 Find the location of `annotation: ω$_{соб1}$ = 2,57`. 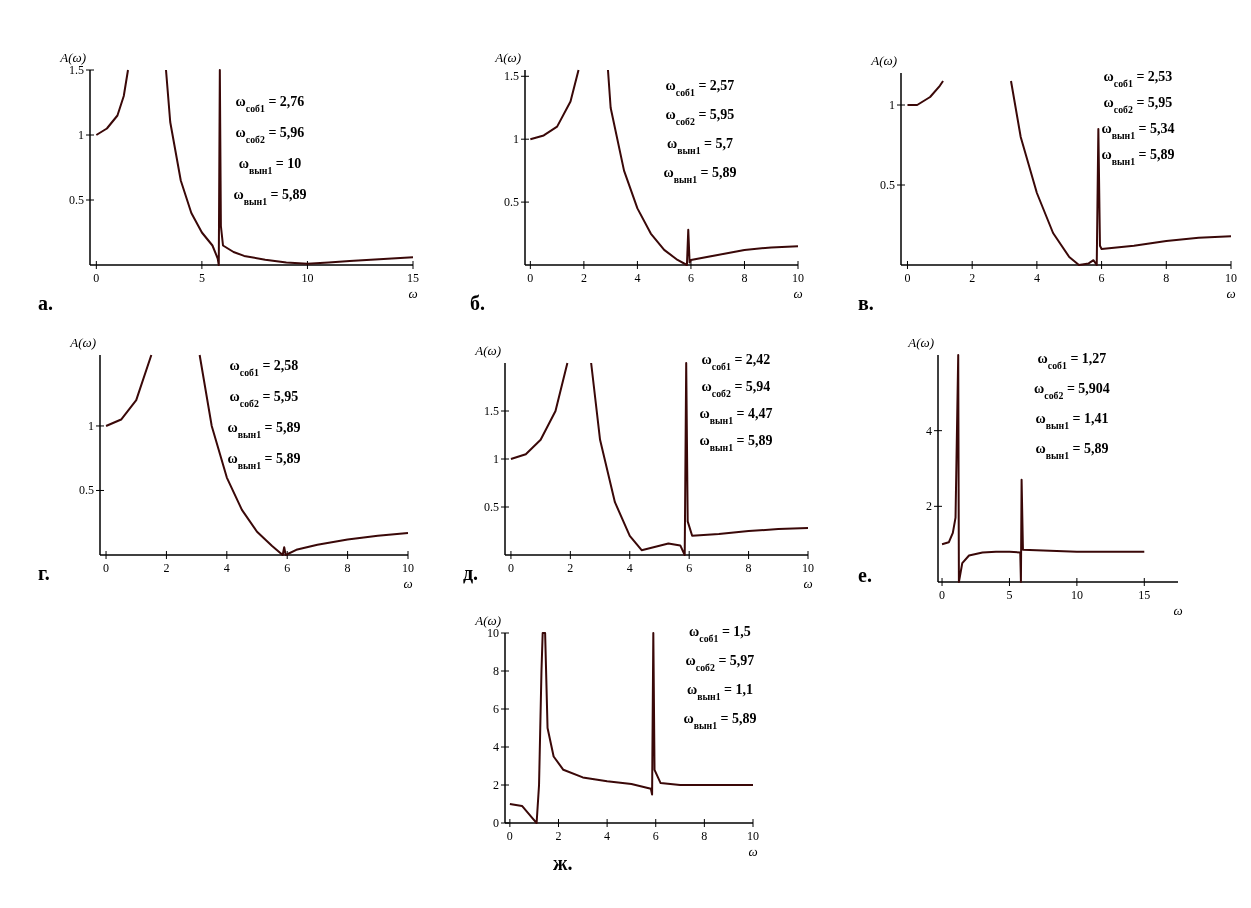

annotation: ω$_{соб1}$ = 2,57 is located at coordinates (700, 88).